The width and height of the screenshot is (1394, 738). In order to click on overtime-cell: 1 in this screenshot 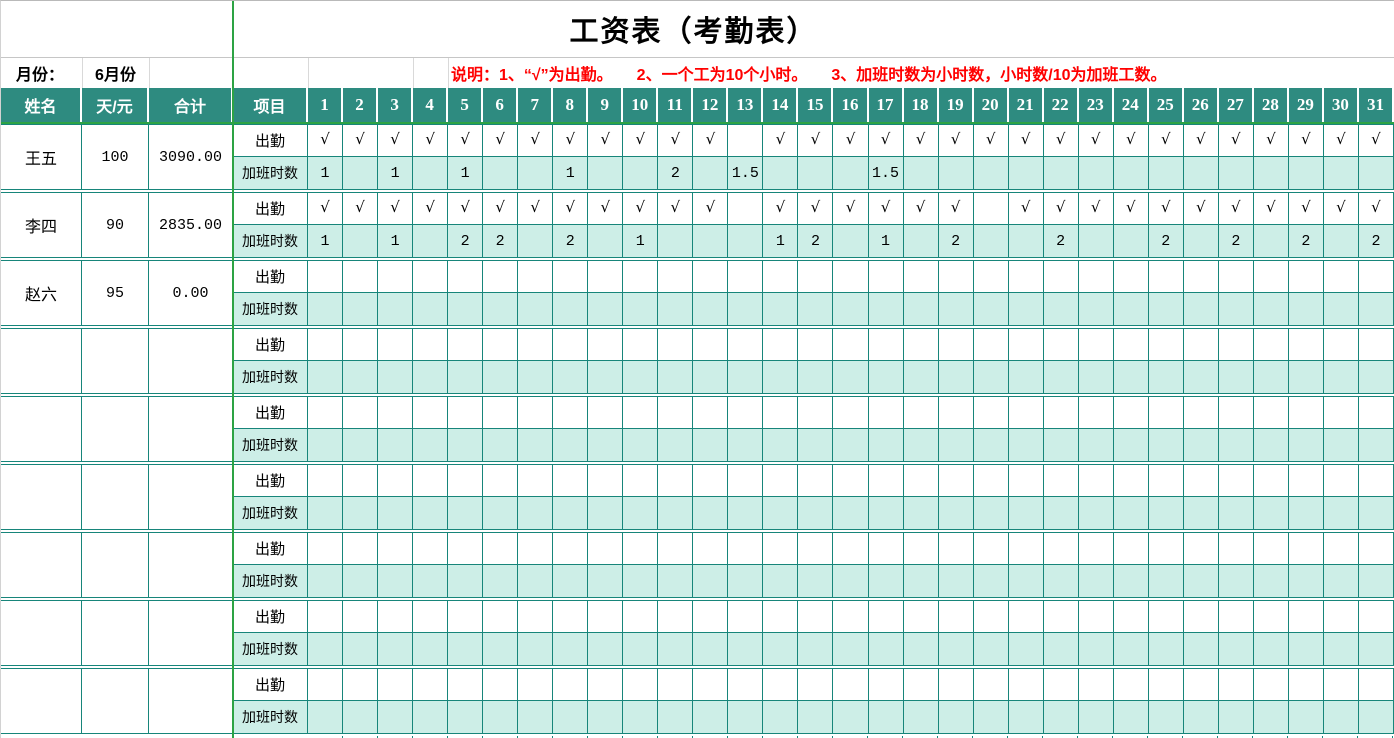, I will do `click(326, 241)`.